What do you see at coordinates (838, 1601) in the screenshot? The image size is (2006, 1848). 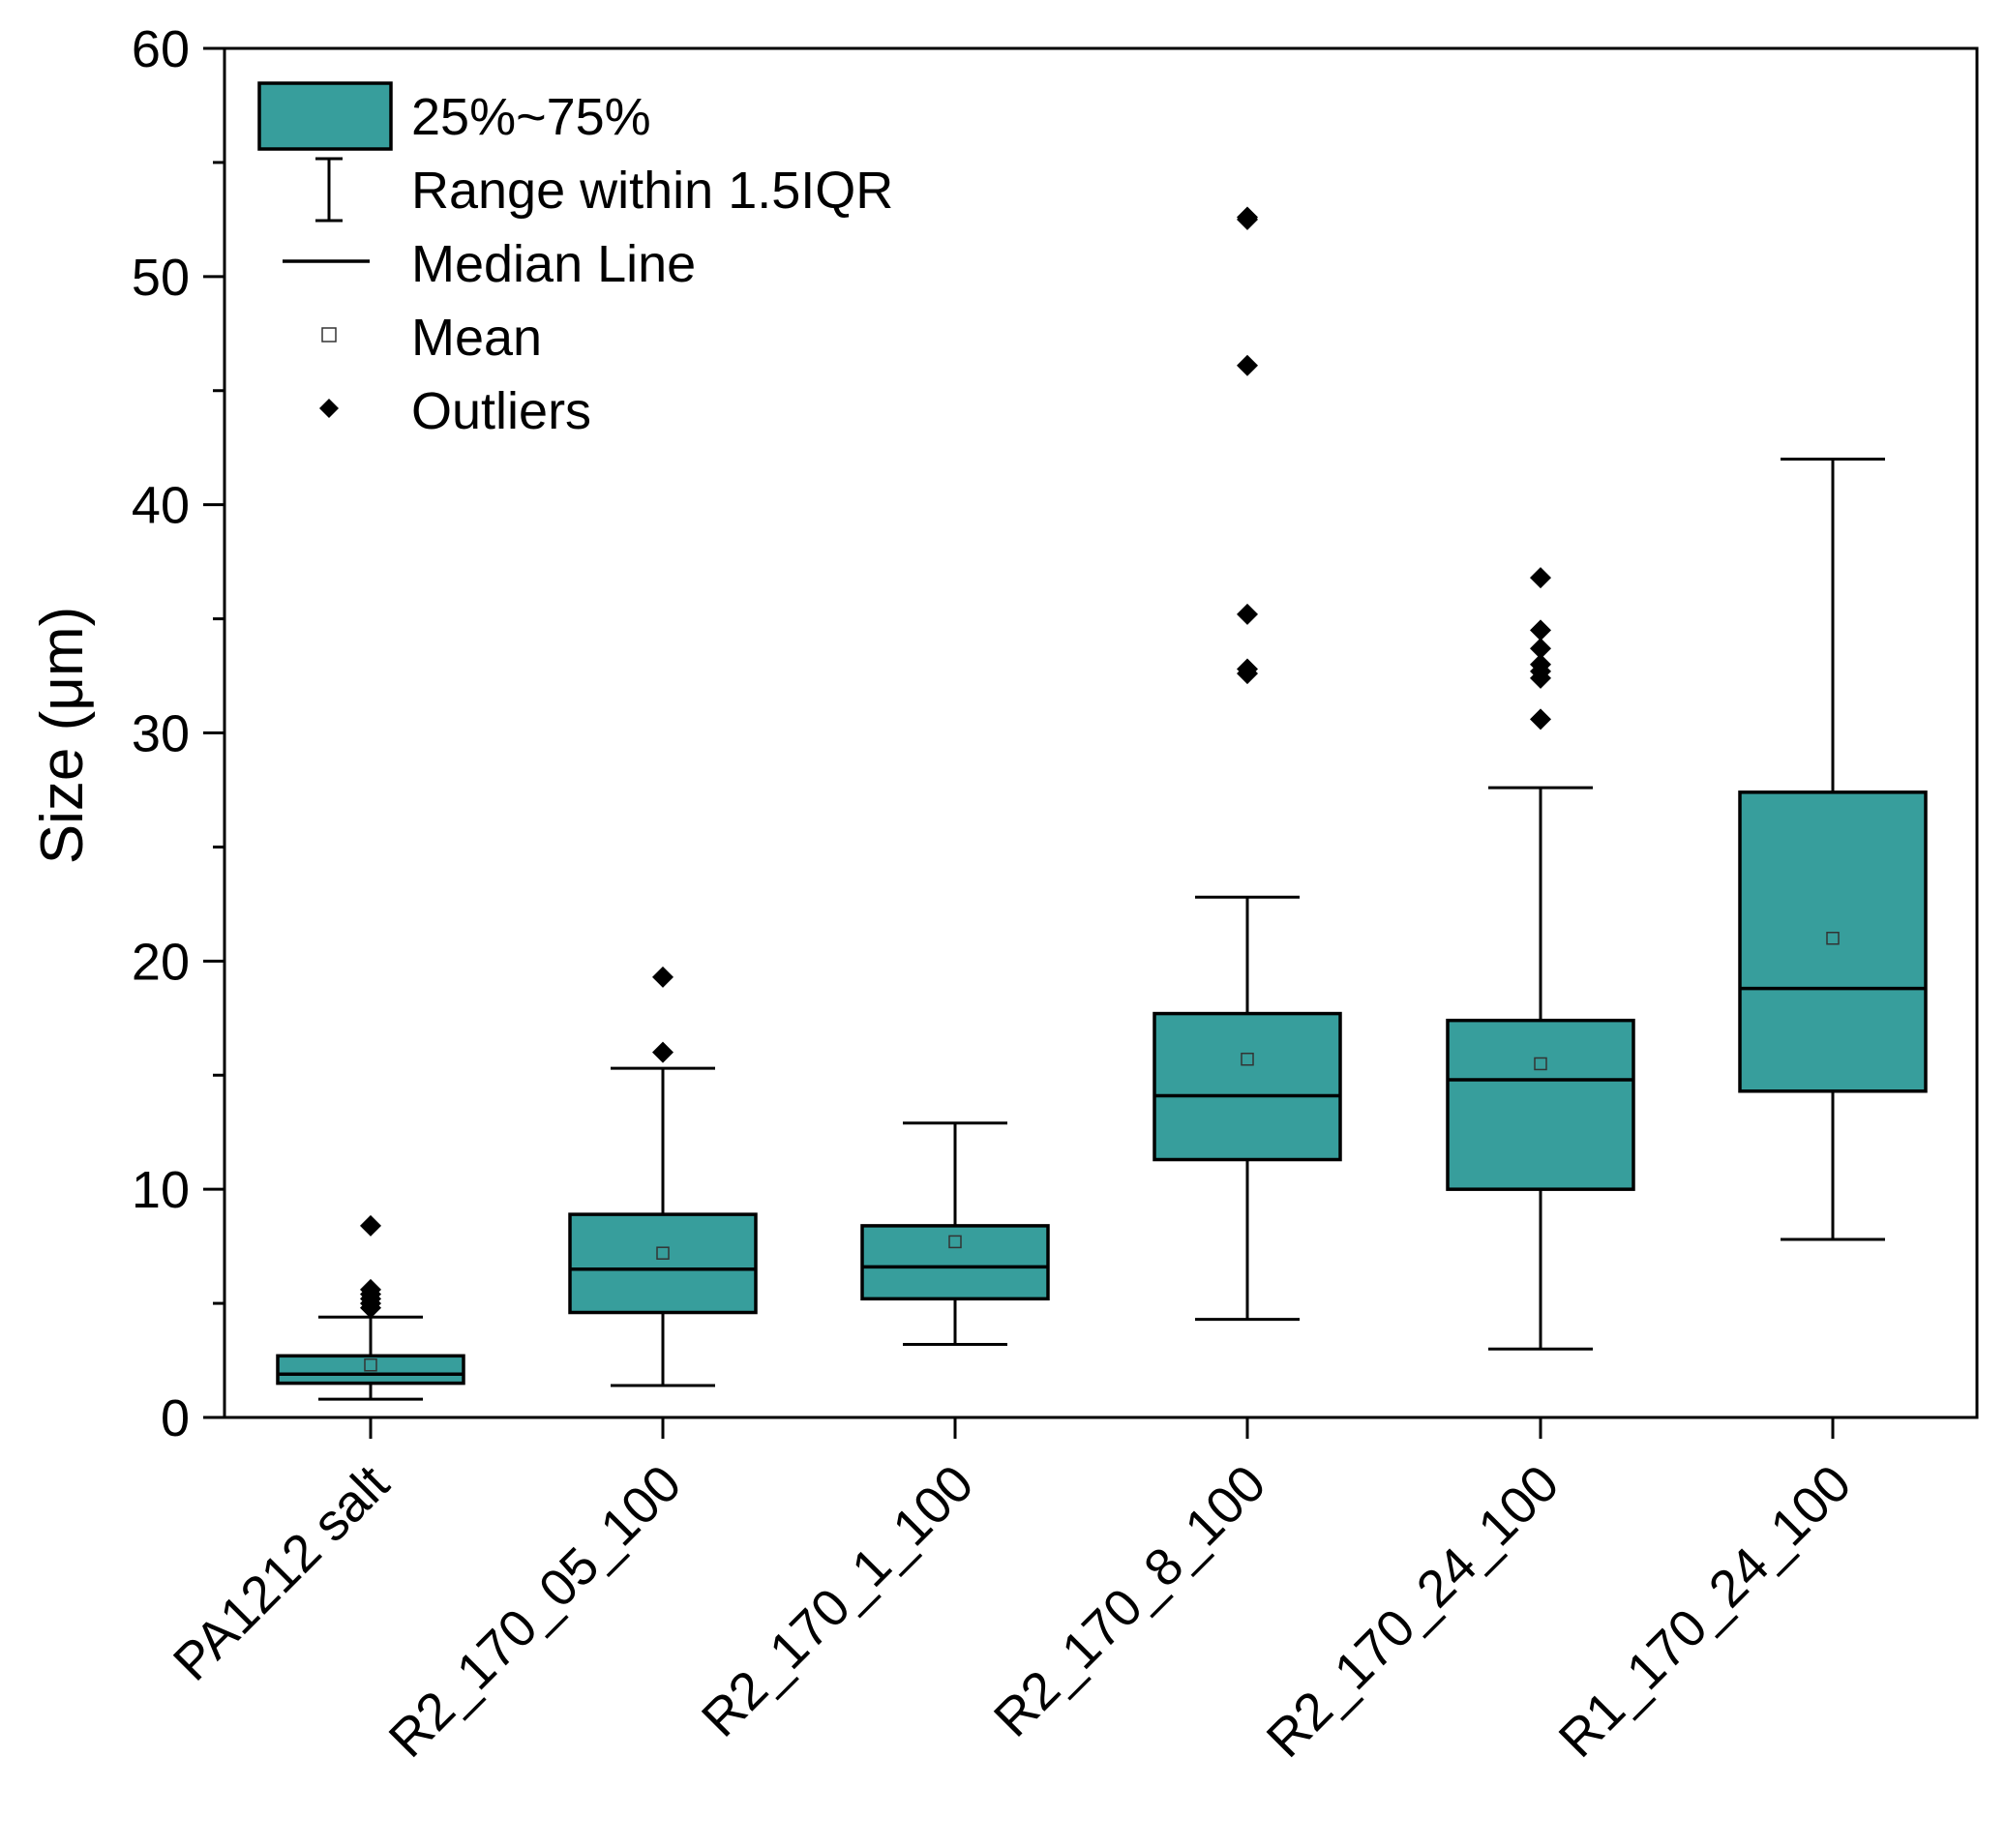 I see `x-category-label: R2_170_1_100` at bounding box center [838, 1601].